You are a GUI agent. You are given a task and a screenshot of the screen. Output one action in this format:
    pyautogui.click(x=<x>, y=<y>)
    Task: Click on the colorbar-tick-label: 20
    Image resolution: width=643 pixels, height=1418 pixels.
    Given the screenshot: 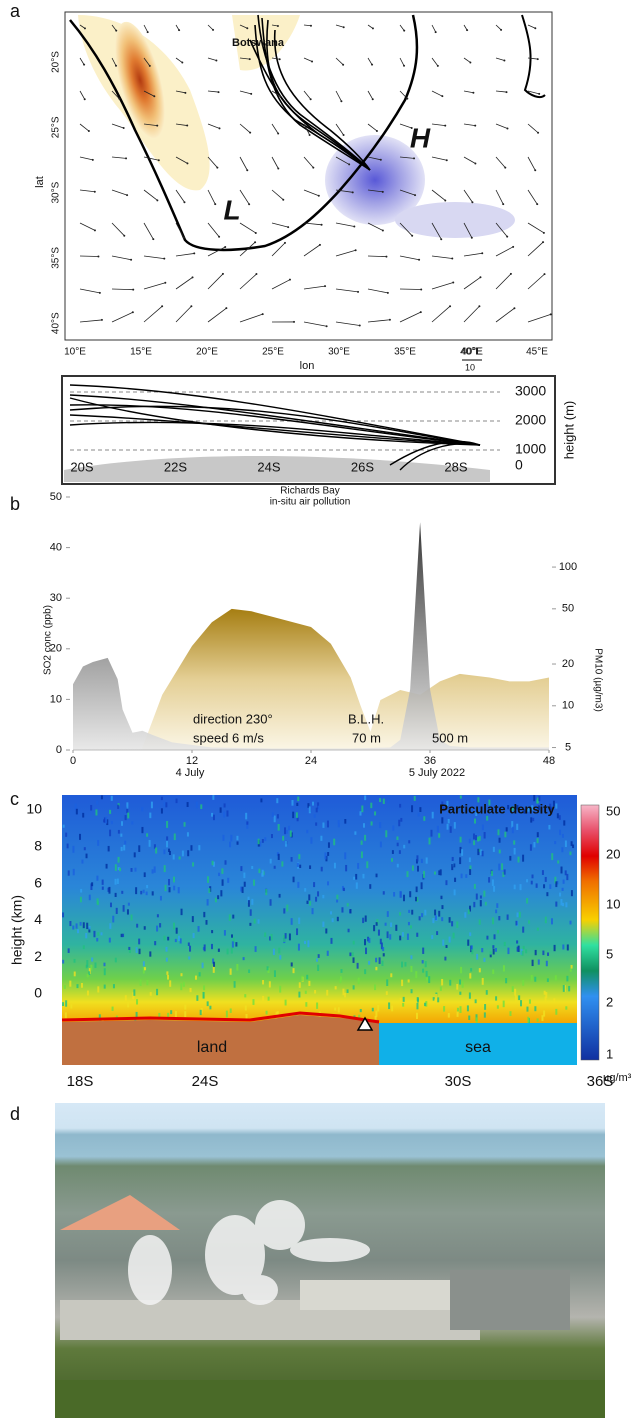 What is the action you would take?
    pyautogui.click(x=613, y=853)
    